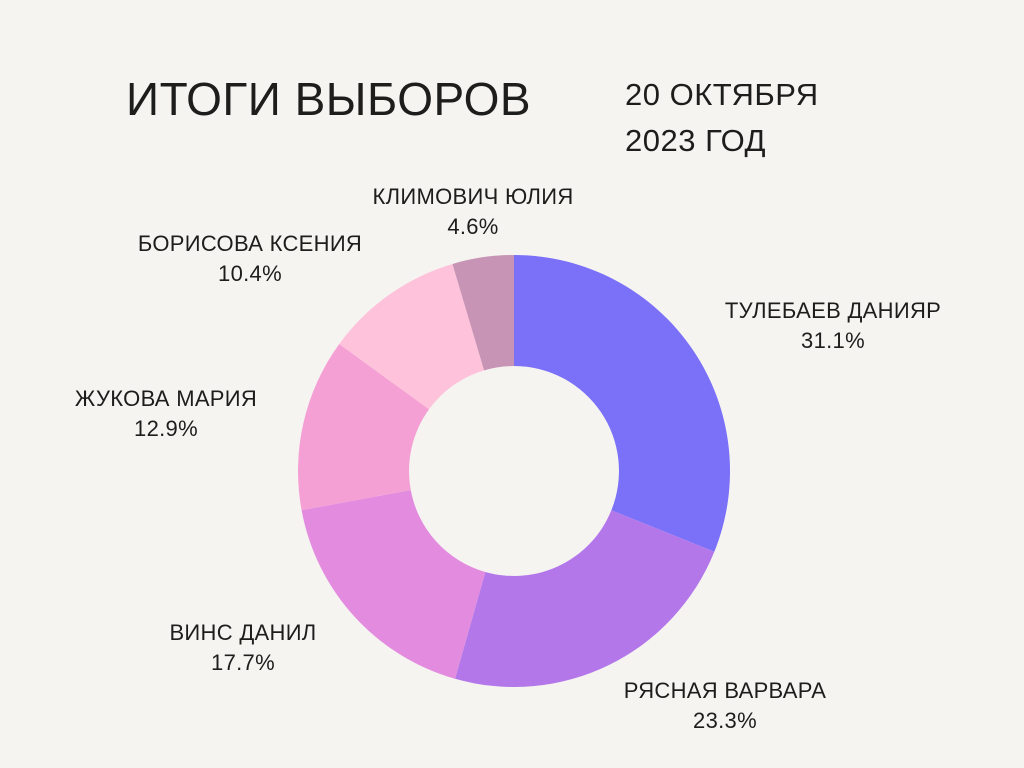 This screenshot has width=1024, height=768. I want to click on slice-label-zhukova-maria: ЖУКОВА МАРИЯ 12.9%, so click(166, 414).